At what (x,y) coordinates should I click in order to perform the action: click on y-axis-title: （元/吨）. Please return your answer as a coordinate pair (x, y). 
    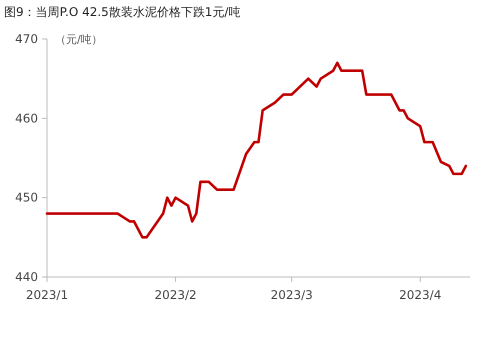
    Looking at the image, I should click on (79, 39).